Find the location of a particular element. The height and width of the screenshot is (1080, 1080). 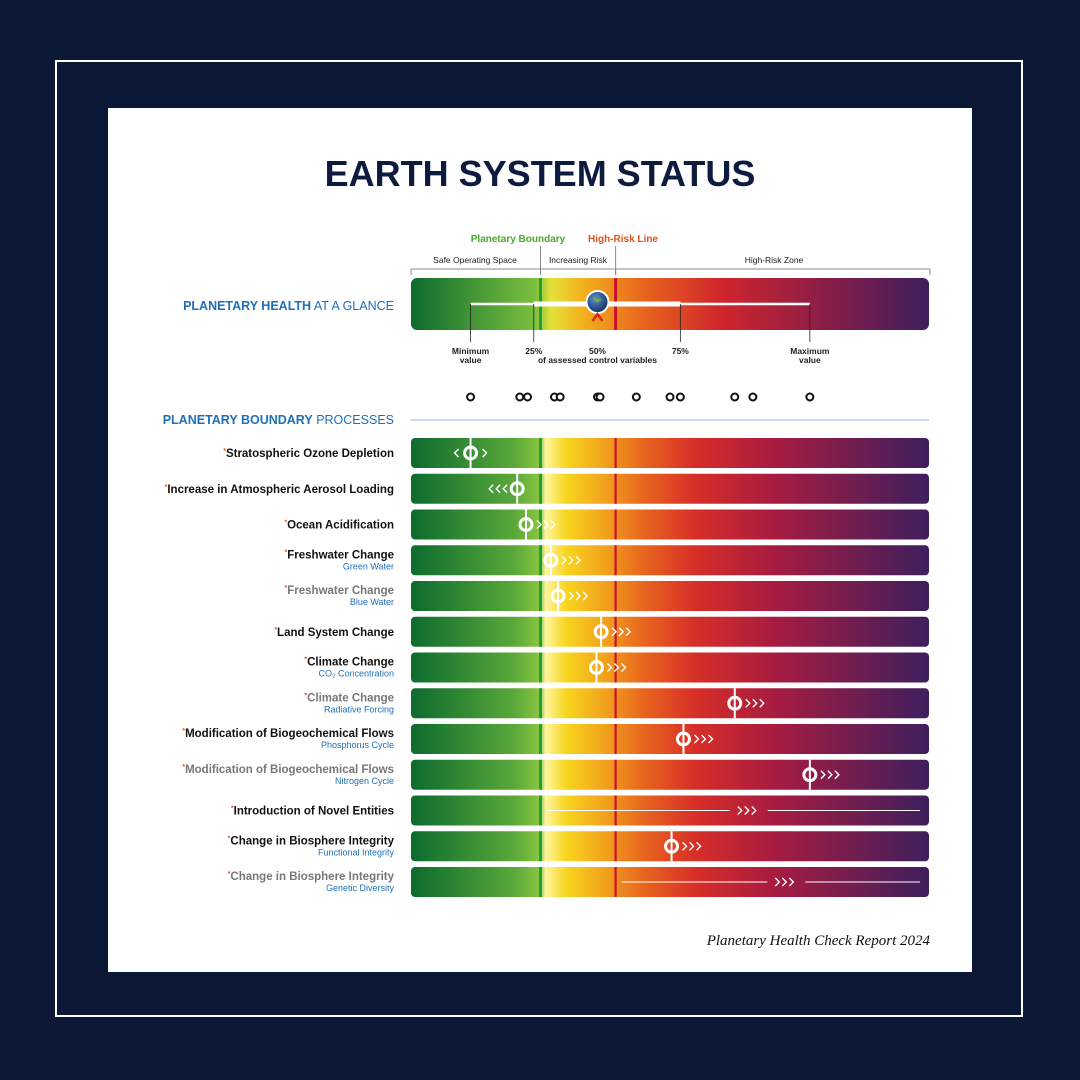

tick-50-label: 50% is located at coordinates (597, 351).